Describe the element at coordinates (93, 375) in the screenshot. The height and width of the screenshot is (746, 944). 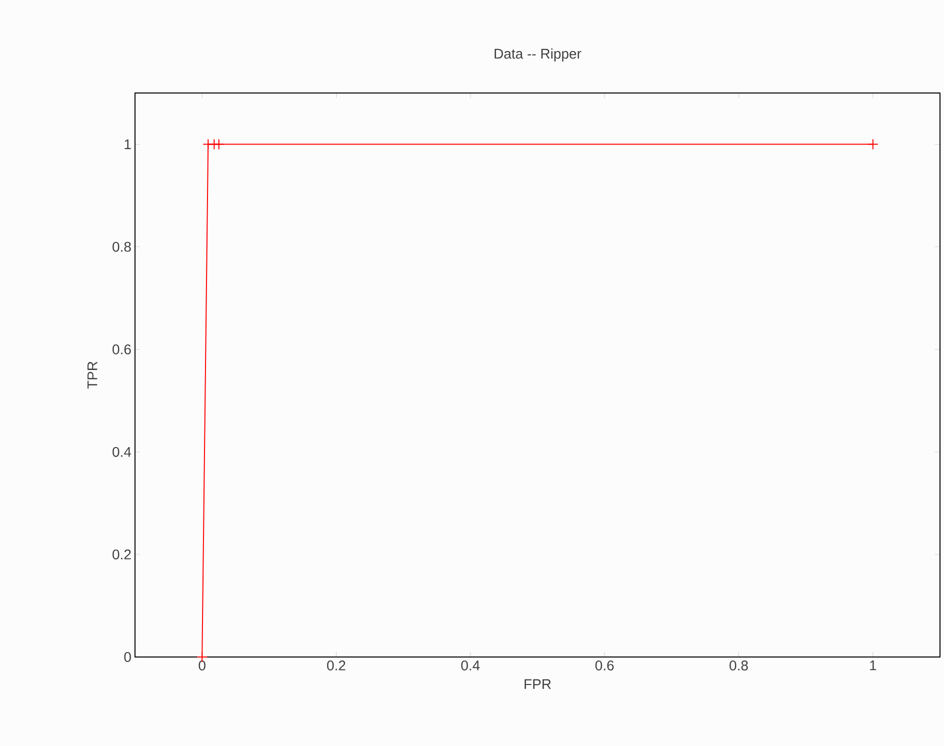
I see `y-axis-title: TPR` at that location.